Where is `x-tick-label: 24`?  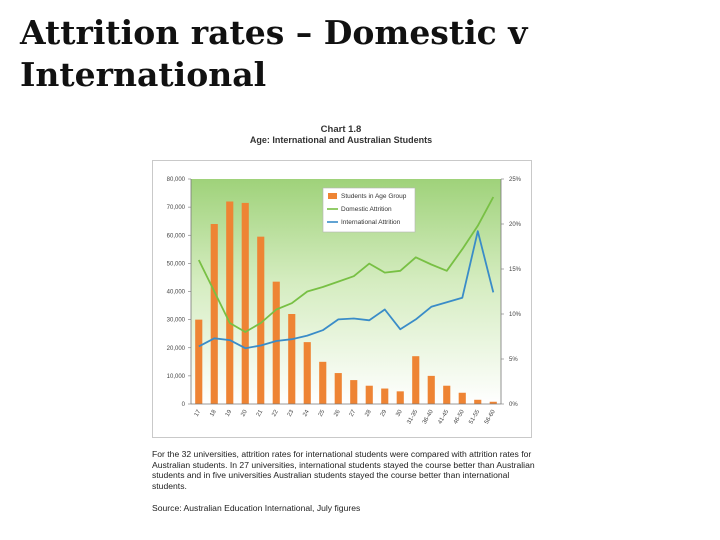 x-tick-label: 24 is located at coordinates (306, 412).